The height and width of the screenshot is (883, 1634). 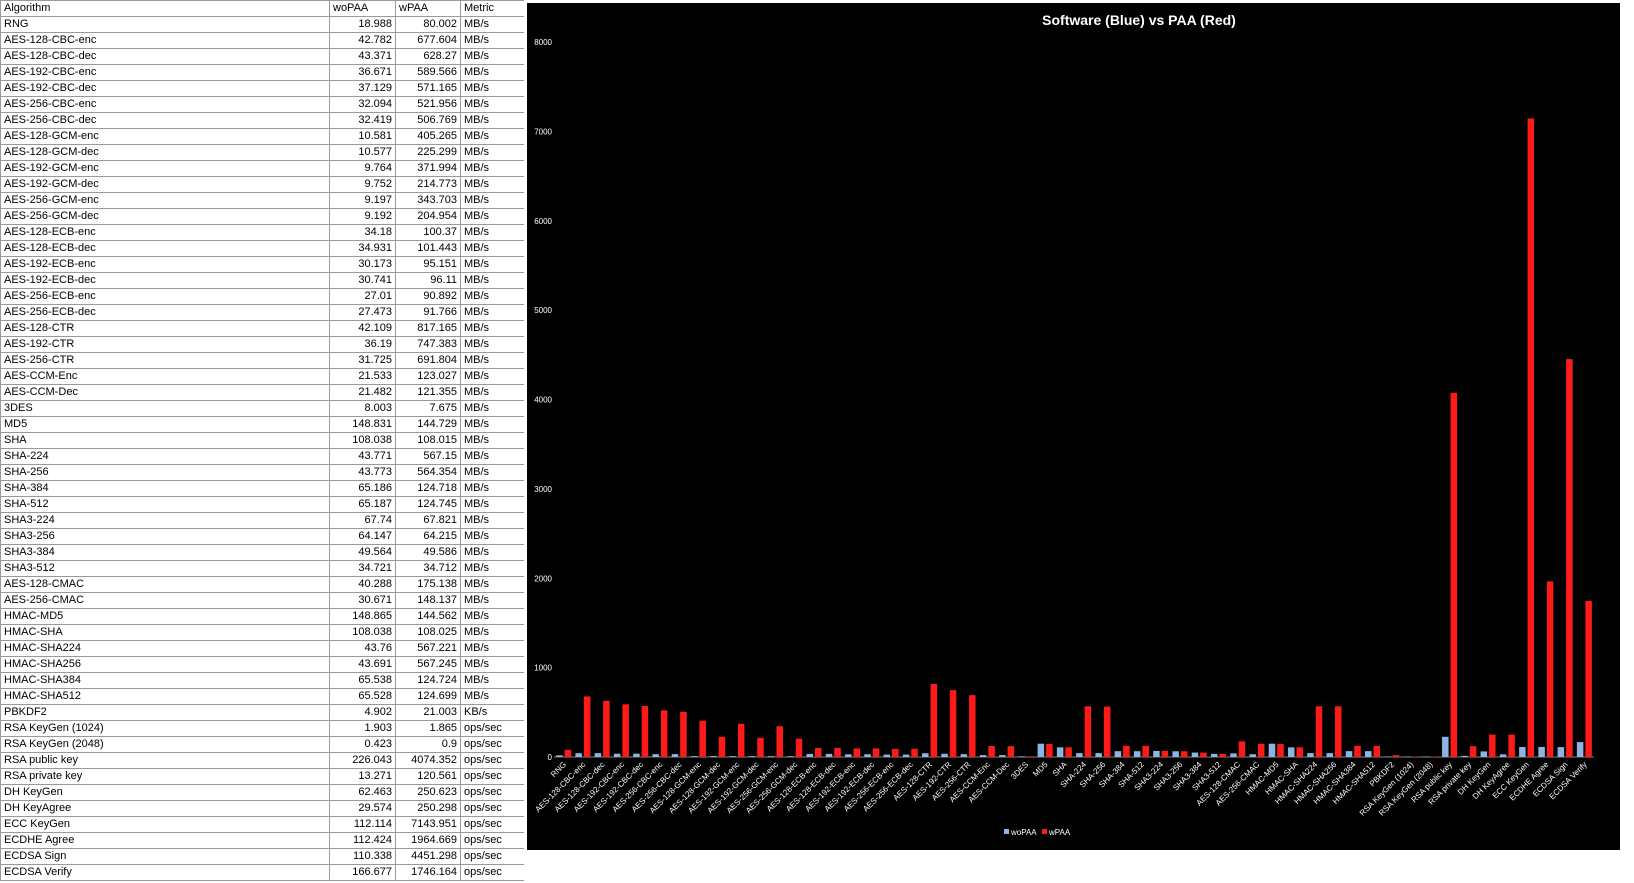 I want to click on cell-wpaa: 120.561, so click(x=428, y=776).